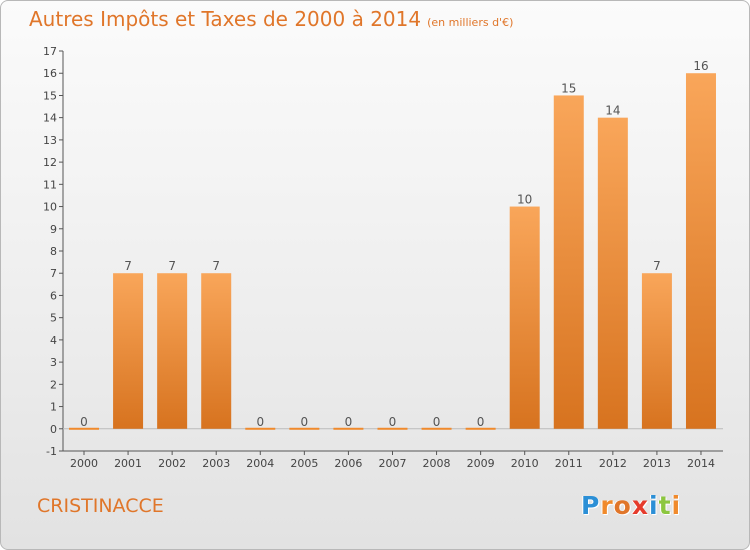  What do you see at coordinates (50, 118) in the screenshot?
I see `y-tick-label: 14` at bounding box center [50, 118].